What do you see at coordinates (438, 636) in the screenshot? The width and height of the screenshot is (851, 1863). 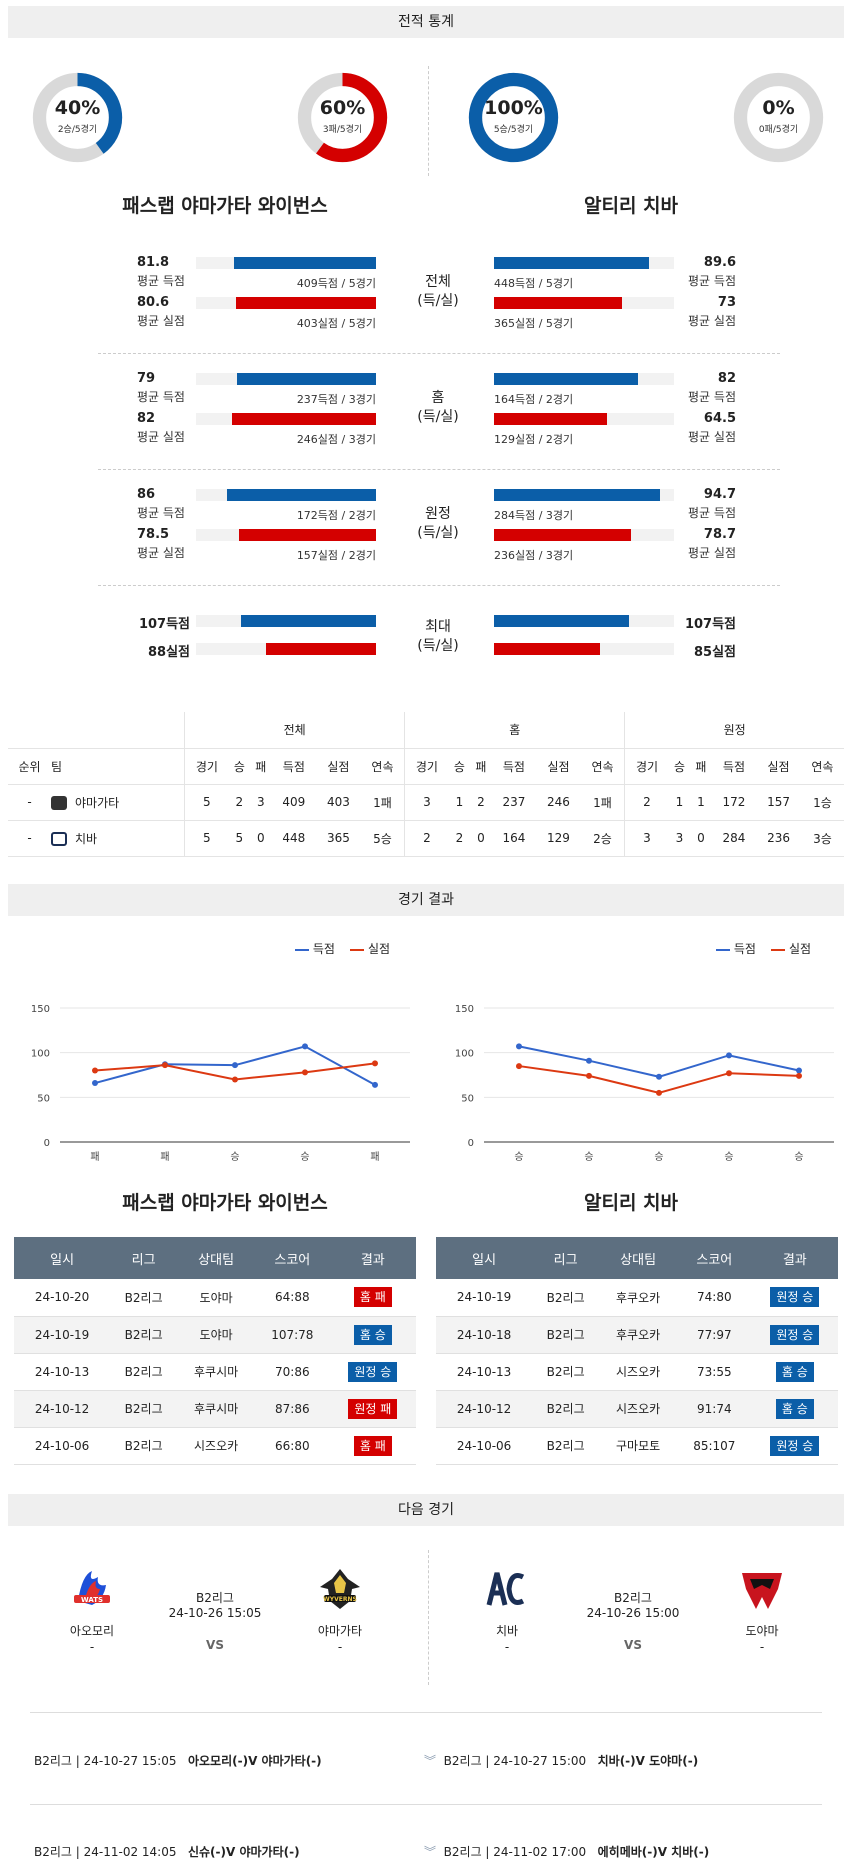 I see `stat-group-label: 최대 (득/실)` at bounding box center [438, 636].